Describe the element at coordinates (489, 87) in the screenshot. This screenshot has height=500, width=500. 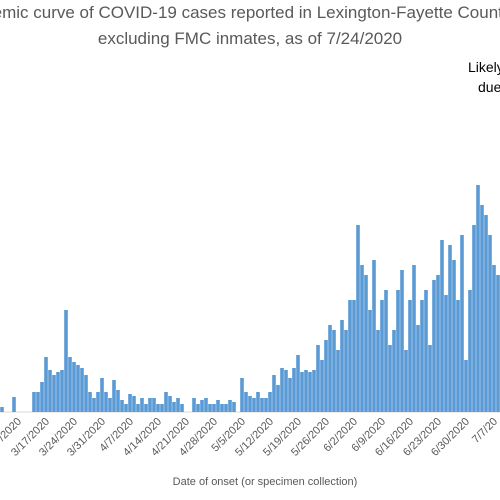
I see `annotation: due` at that location.